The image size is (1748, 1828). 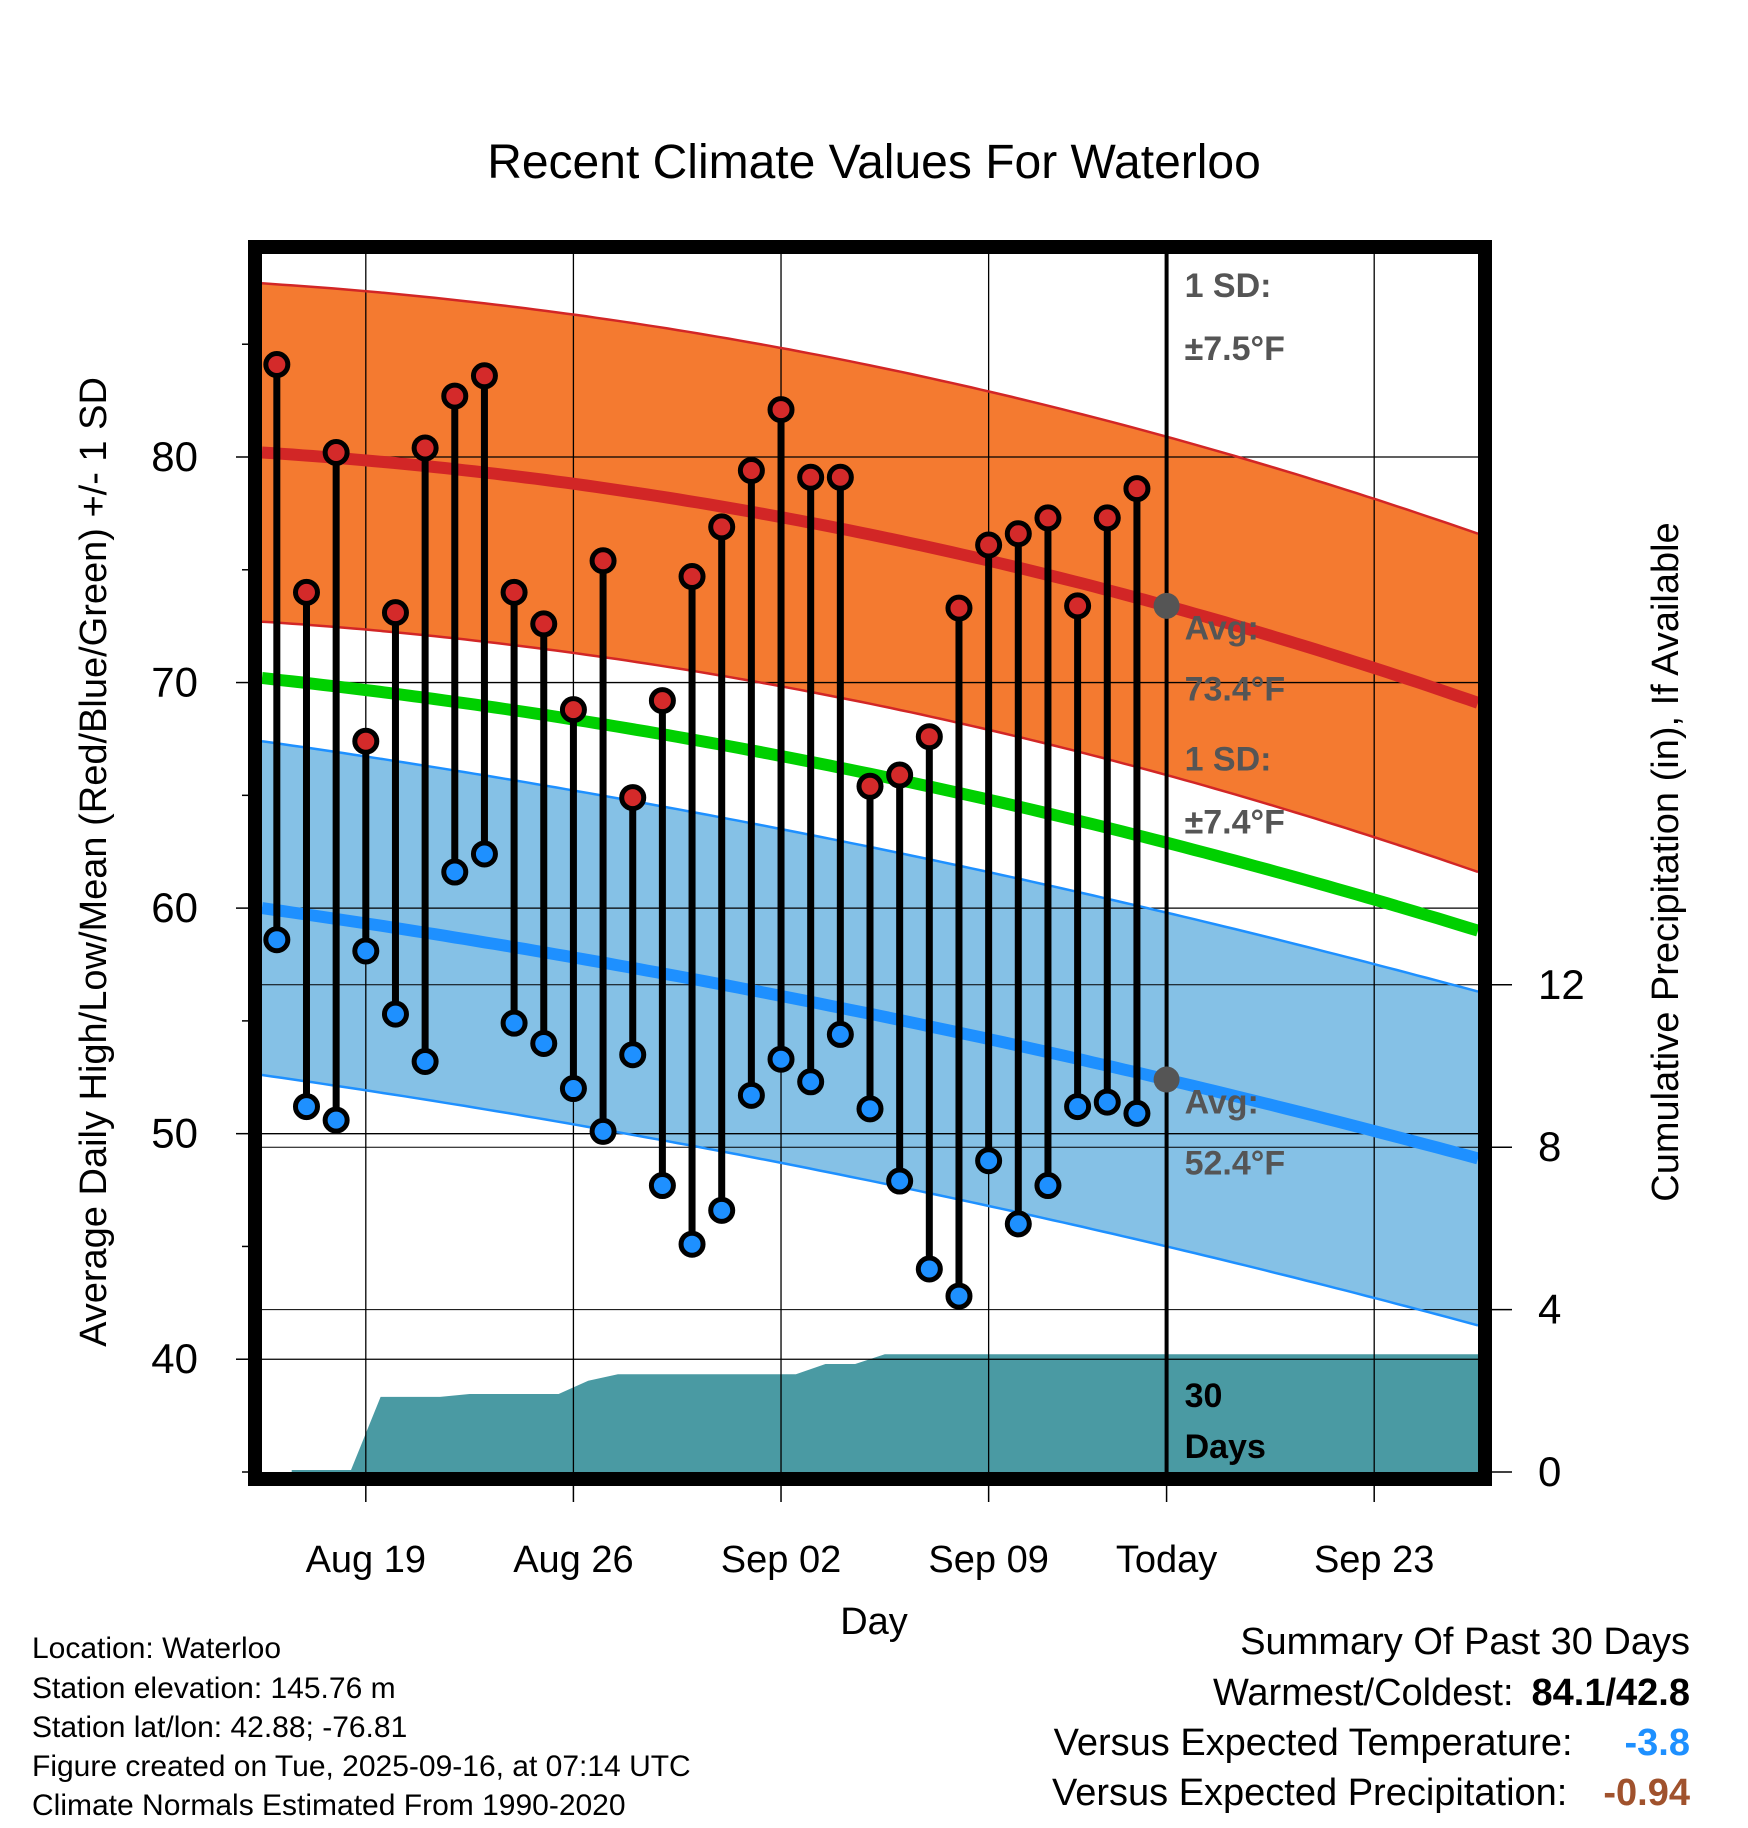 What do you see at coordinates (1166, 1079) in the screenshot?
I see `today-low-avg-dot` at bounding box center [1166, 1079].